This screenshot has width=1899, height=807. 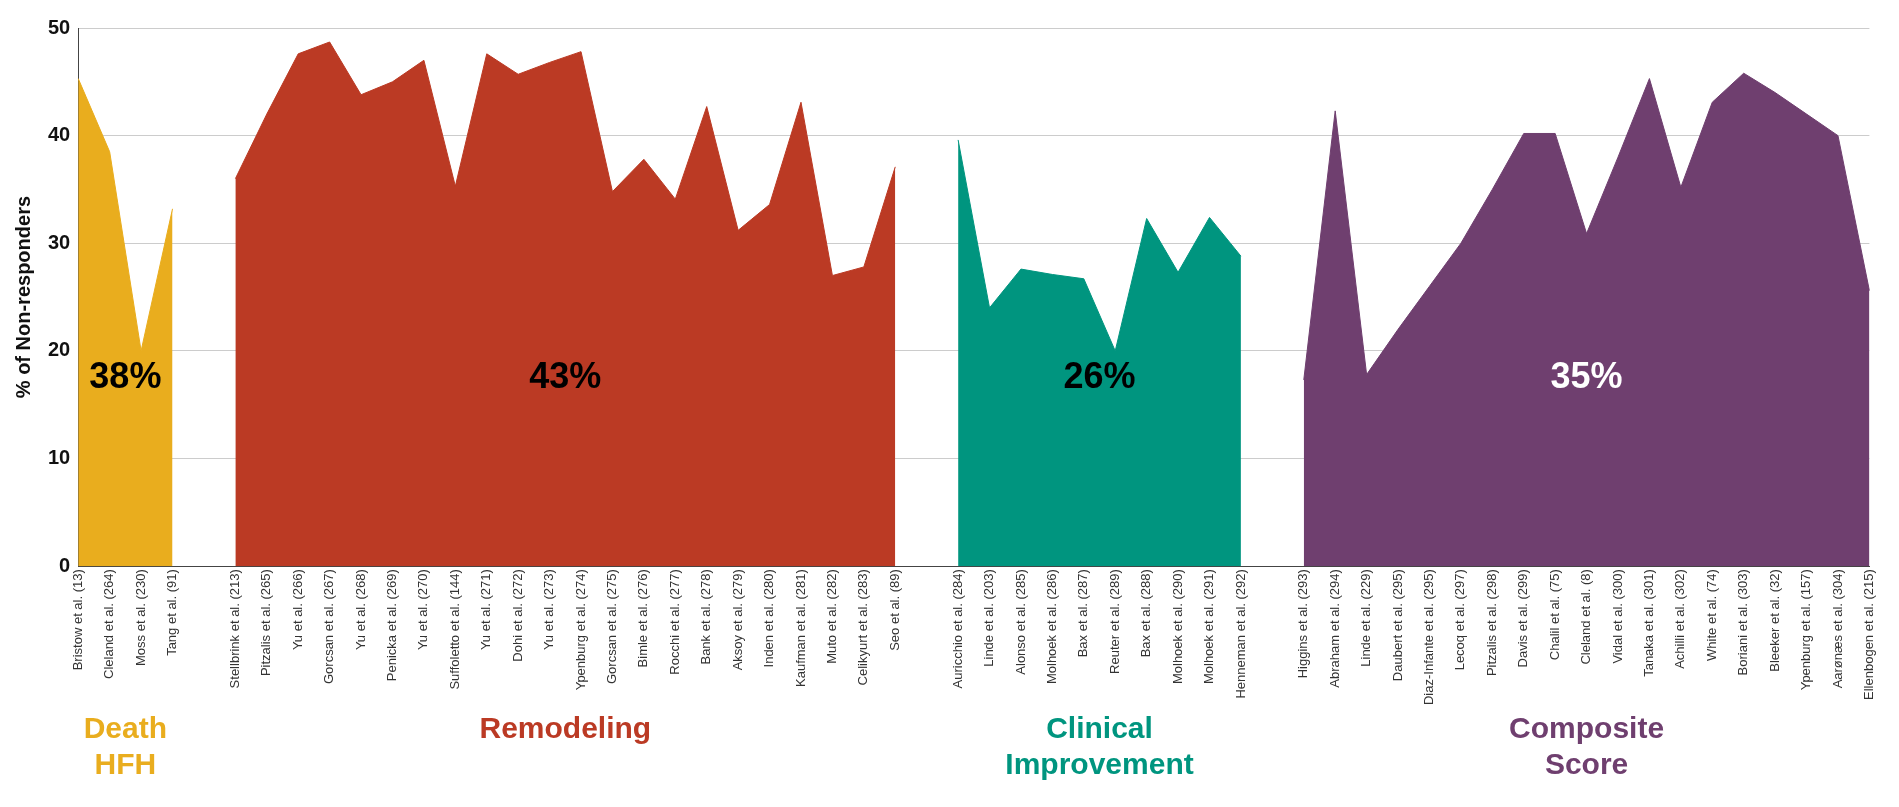 I want to click on annotation: 26%, so click(x=1099, y=375).